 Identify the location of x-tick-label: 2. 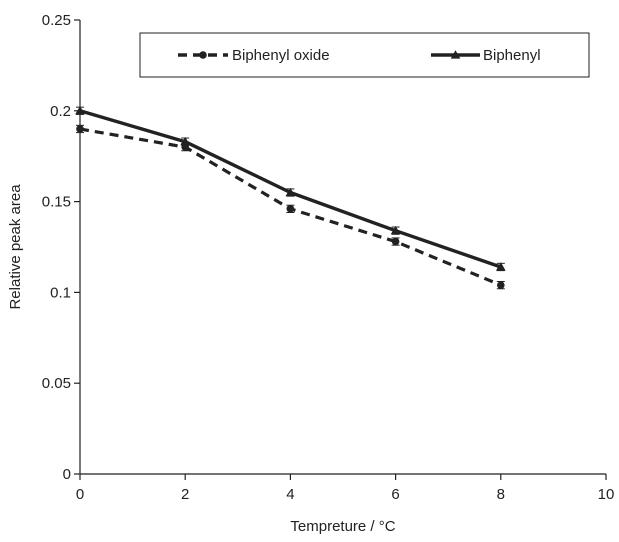
(185, 494).